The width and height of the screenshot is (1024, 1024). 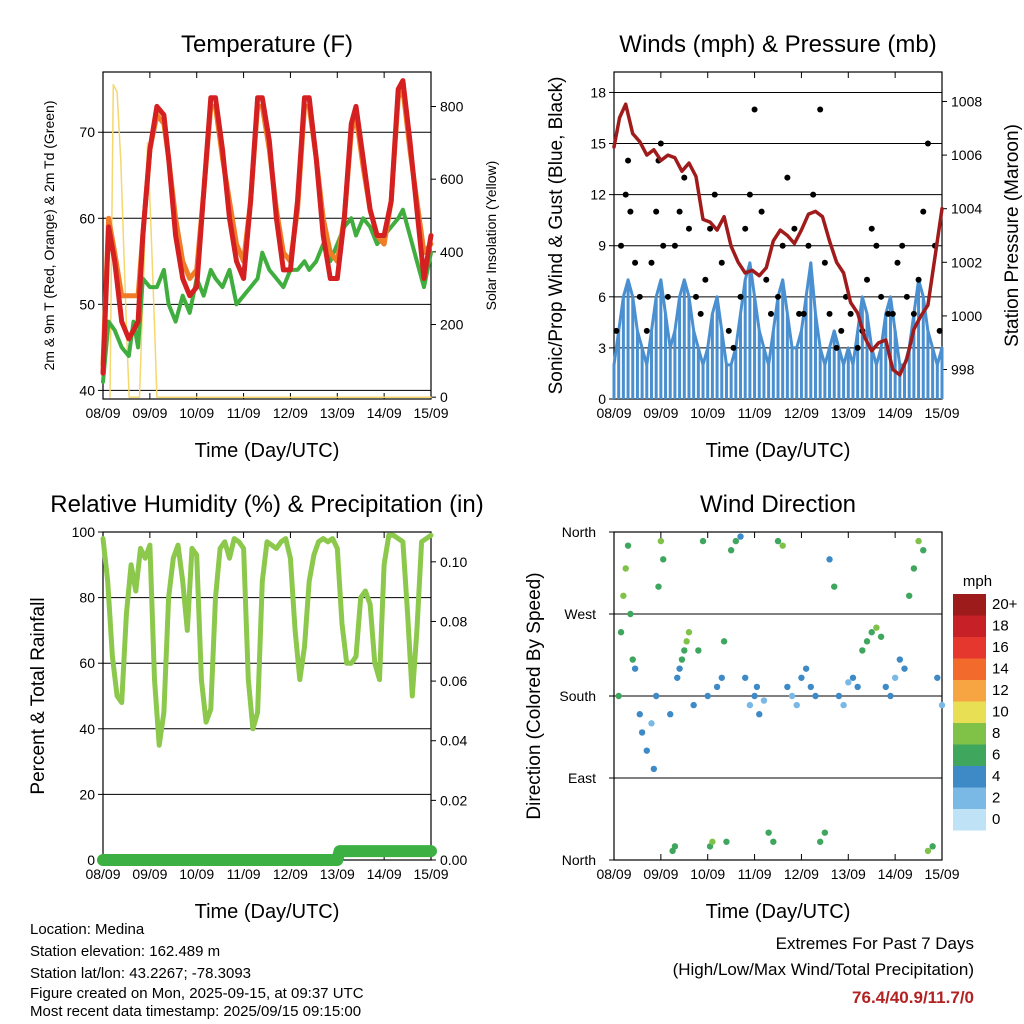 I want to click on direction-legend-label: 0, so click(x=996, y=819).